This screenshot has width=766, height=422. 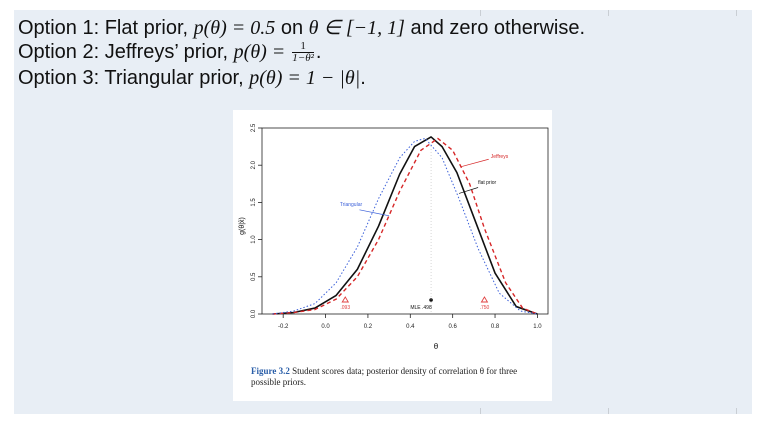 I want to click on fraction-numerator: 1, so click(x=303, y=47).